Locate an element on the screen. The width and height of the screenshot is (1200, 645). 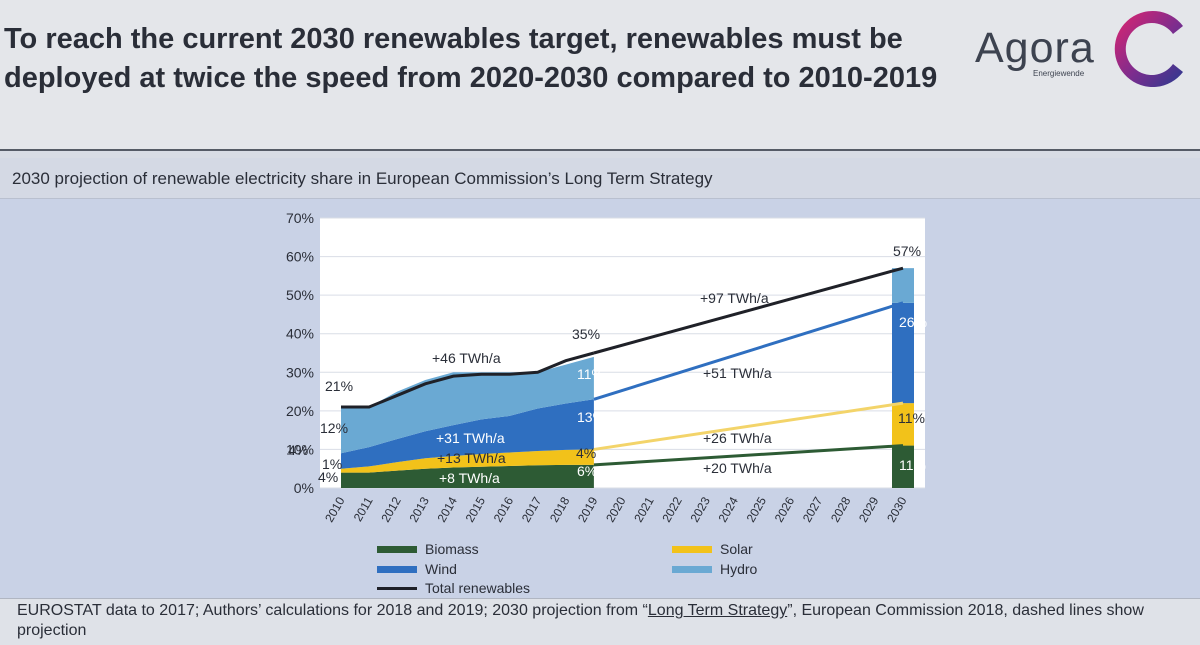
y-tick-label: 50% is located at coordinates (300, 295).